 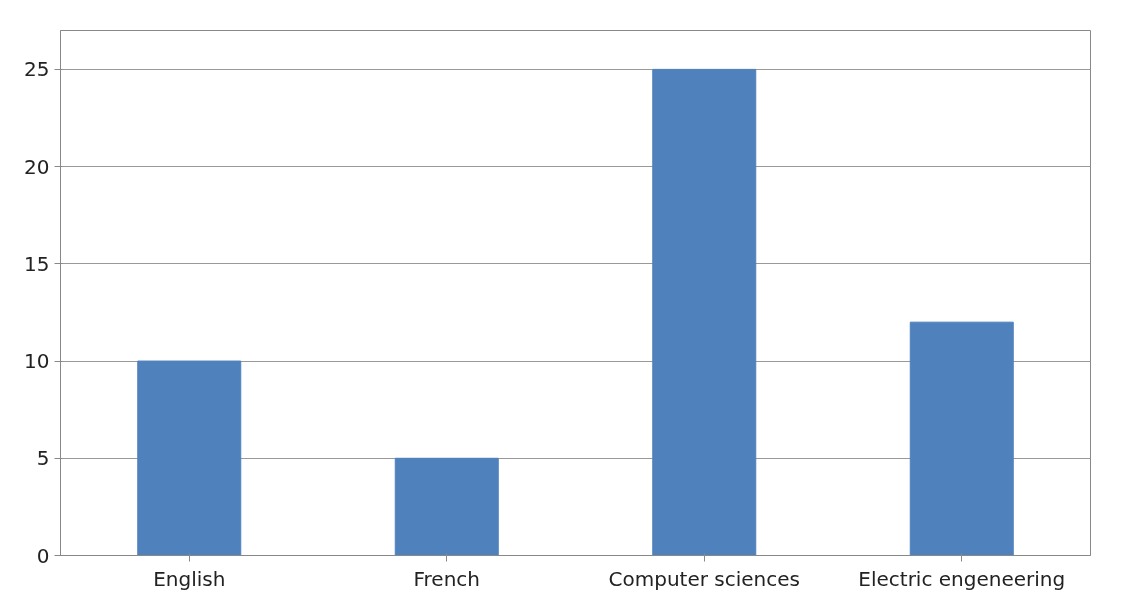 I want to click on y-tick-label: 5, so click(x=43, y=458).